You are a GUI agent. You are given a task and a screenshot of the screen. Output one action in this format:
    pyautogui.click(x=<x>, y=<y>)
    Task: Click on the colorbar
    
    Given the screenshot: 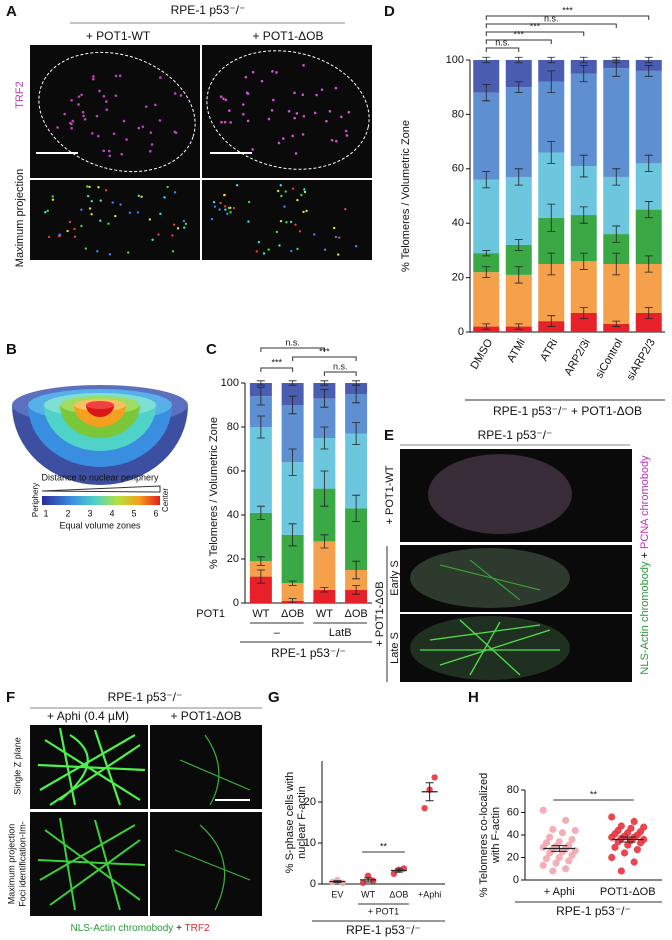 What is the action you would take?
    pyautogui.click(x=101, y=500)
    